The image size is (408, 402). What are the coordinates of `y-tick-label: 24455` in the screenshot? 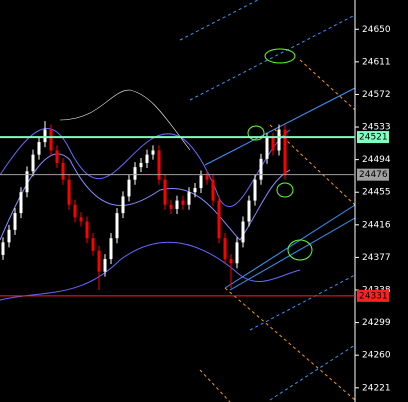 It's located at (376, 193).